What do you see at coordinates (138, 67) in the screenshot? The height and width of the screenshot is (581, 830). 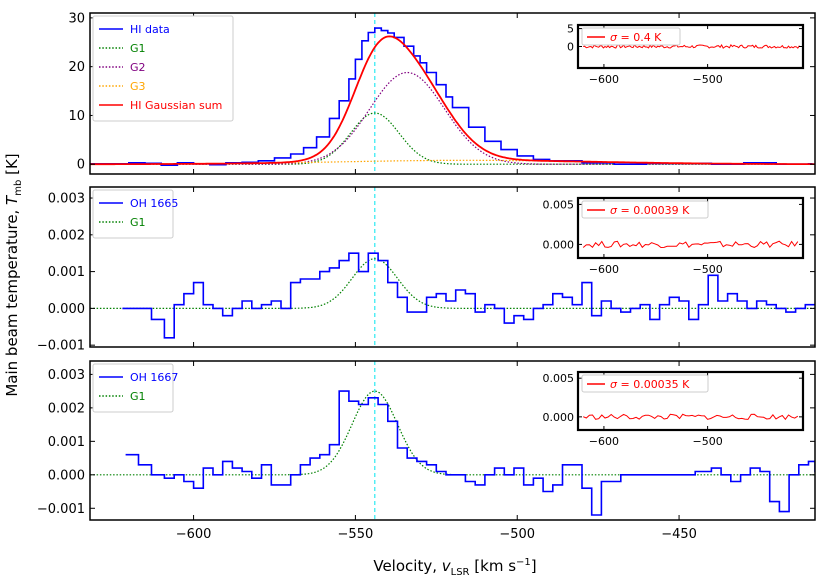 I see `legend-label: G2` at bounding box center [138, 67].